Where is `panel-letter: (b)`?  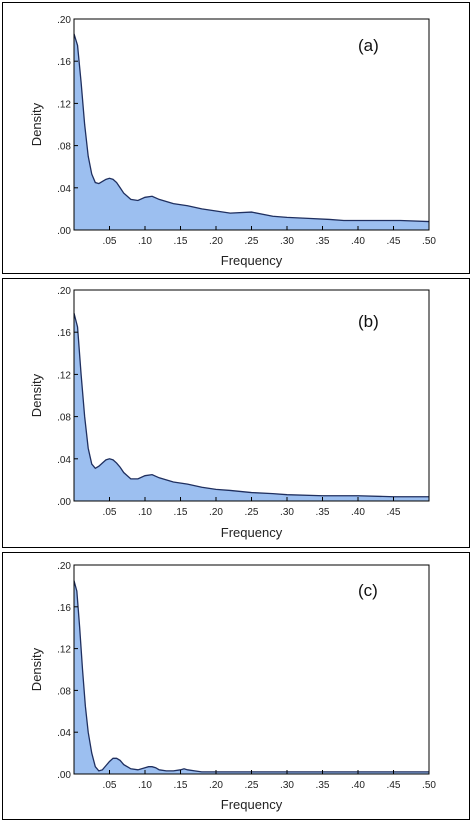
panel-letter: (b) is located at coordinates (368, 321).